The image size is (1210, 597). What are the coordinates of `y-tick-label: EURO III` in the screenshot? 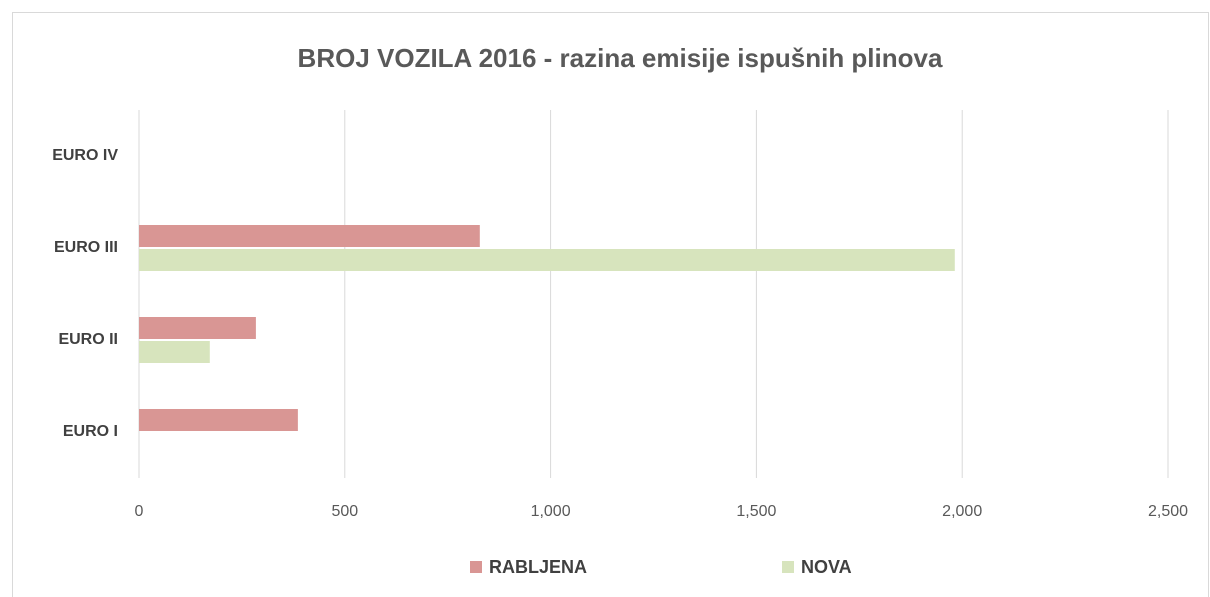 It's located at (86, 247).